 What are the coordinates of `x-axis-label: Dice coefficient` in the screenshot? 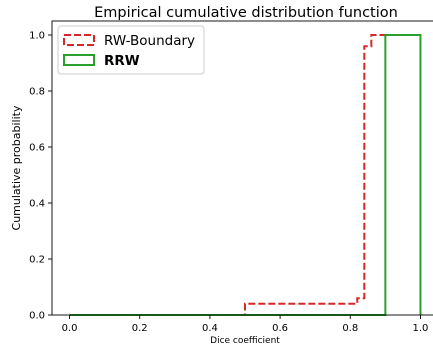 It's located at (245, 341).